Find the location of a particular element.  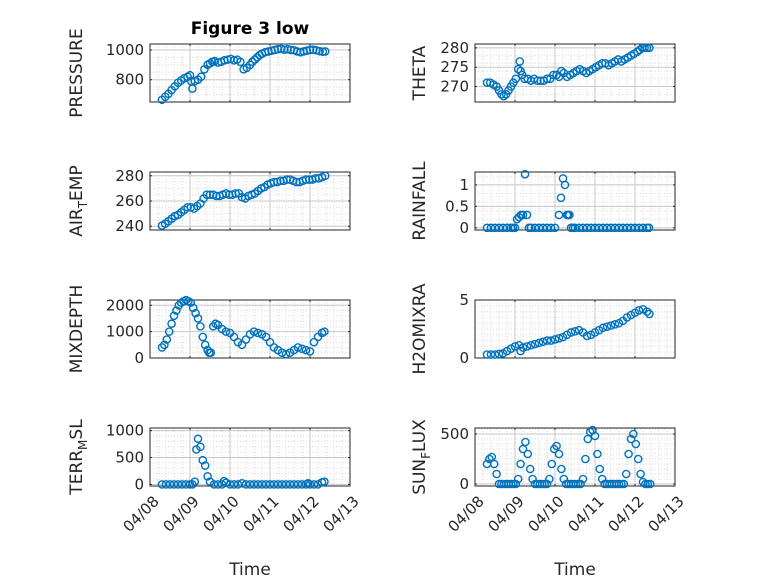

y-axis-label: SUNFLUX is located at coordinates (421, 457).